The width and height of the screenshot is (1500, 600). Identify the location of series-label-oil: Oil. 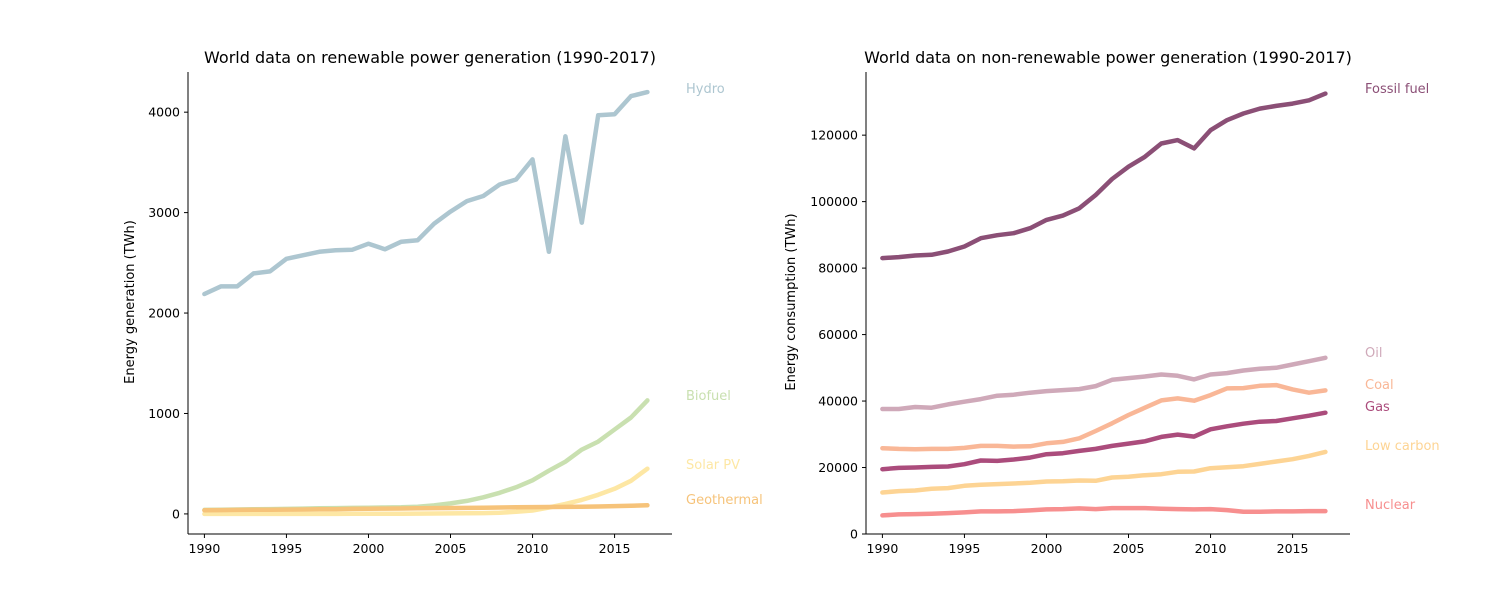
(1373, 353).